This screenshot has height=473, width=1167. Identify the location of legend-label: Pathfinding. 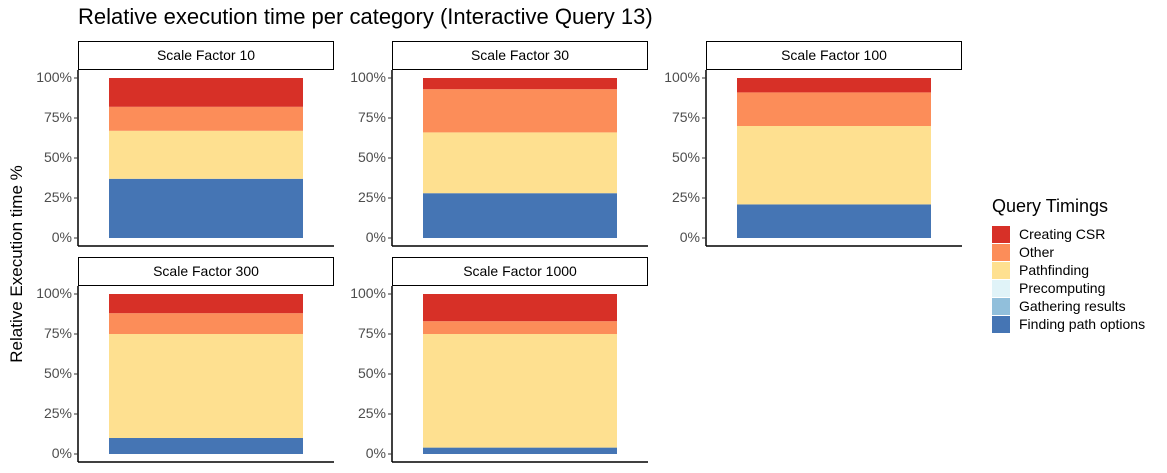
(1054, 270).